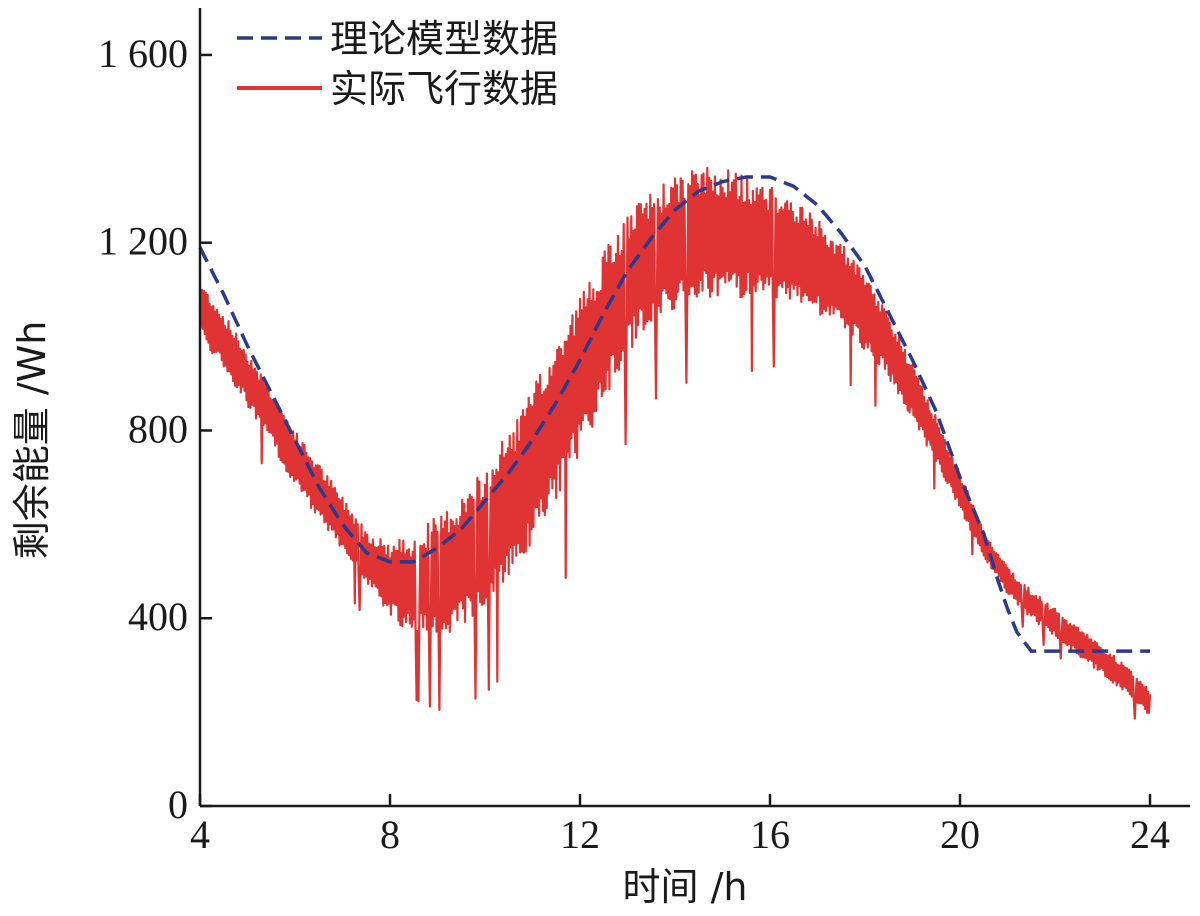 The image size is (1200, 916). I want to click on y-ticks: 0 400 800 1 200 1 600, so click(155, 429).